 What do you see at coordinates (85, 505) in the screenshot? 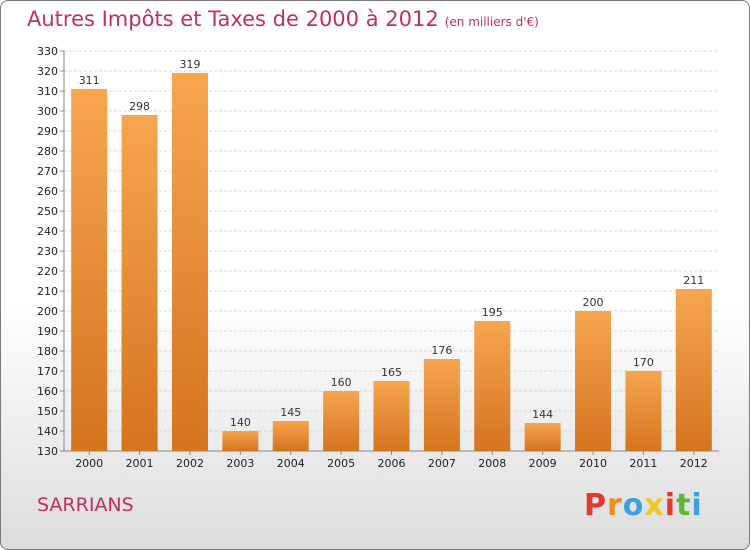
I see `location-label: SARRIANS` at bounding box center [85, 505].